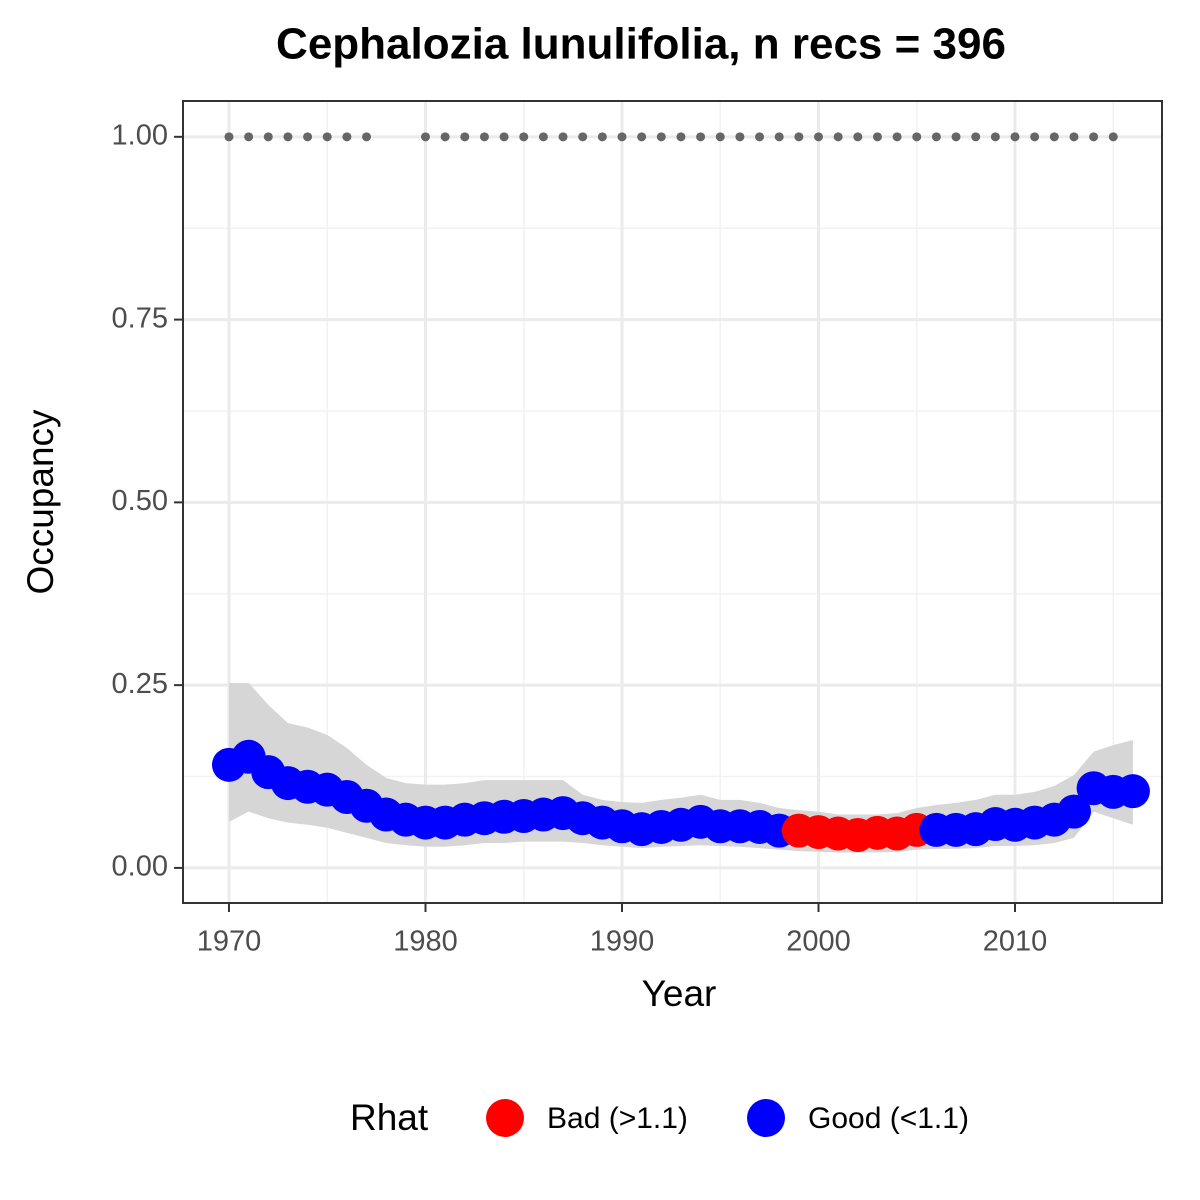 The height and width of the screenshot is (1200, 1200). What do you see at coordinates (1015, 942) in the screenshot?
I see `x-tick-label: 2010` at bounding box center [1015, 942].